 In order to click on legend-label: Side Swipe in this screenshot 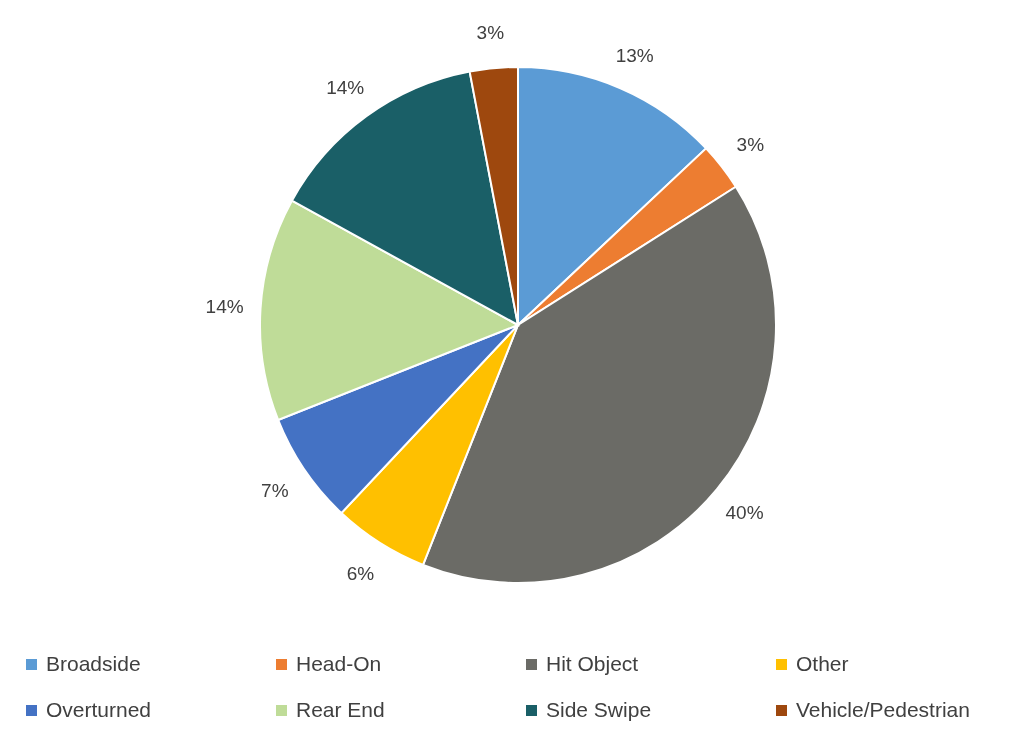, I will do `click(599, 710)`.